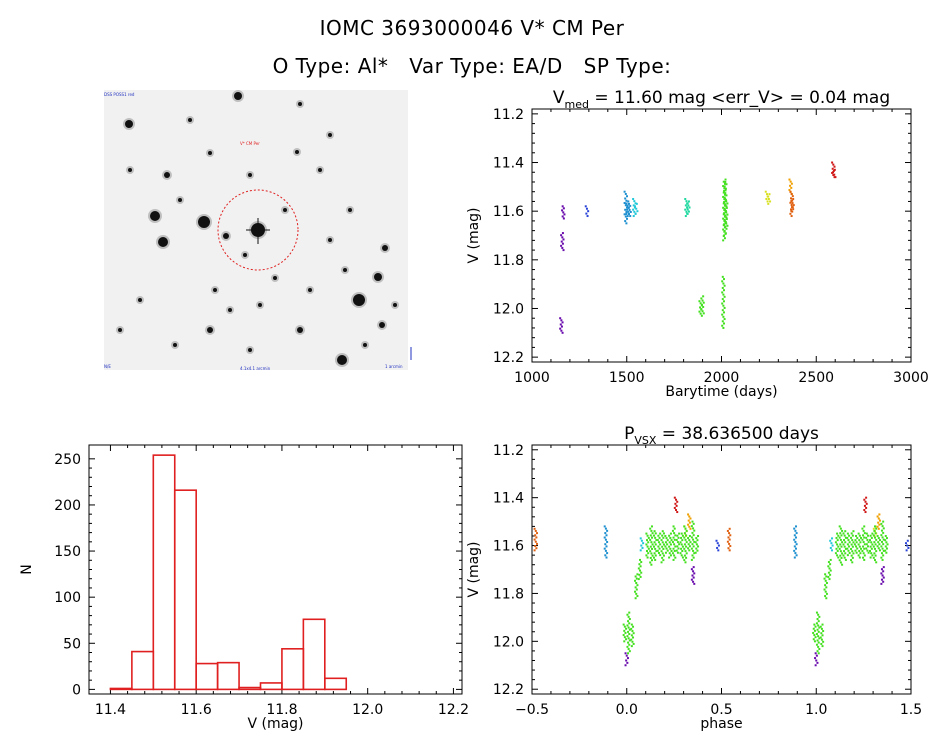 The image size is (944, 747). Describe the element at coordinates (110, 710) in the screenshot. I see `histogram-x-tick-label: 11.4` at that location.